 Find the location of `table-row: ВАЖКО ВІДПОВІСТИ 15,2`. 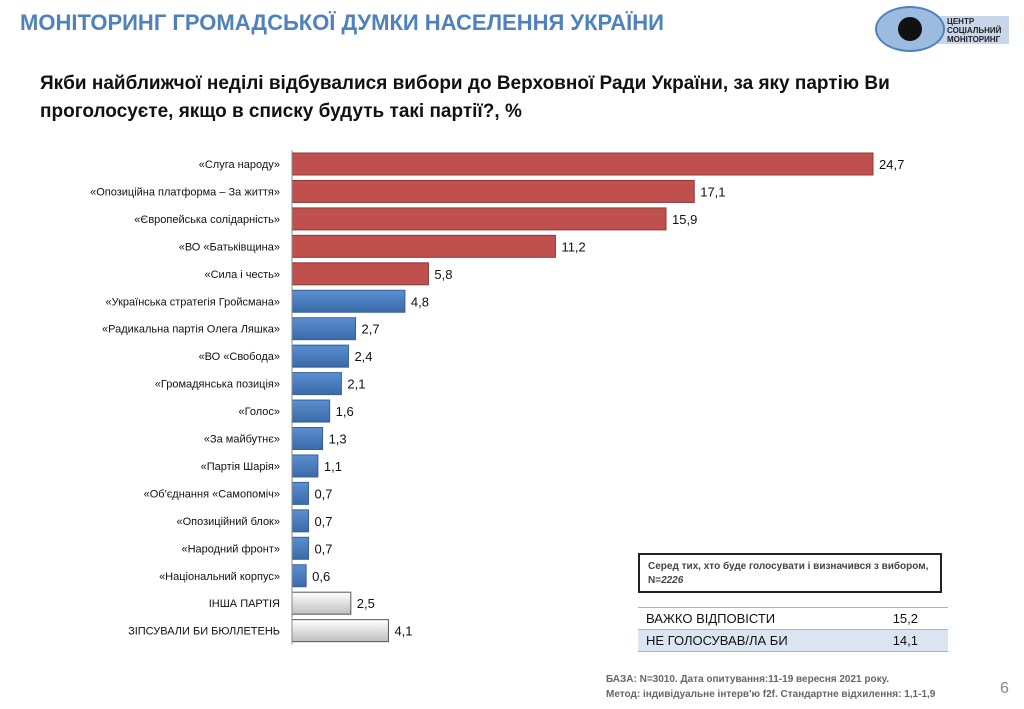

table-row: ВАЖКО ВІДПОВІСТИ 15,2 is located at coordinates (793, 618).